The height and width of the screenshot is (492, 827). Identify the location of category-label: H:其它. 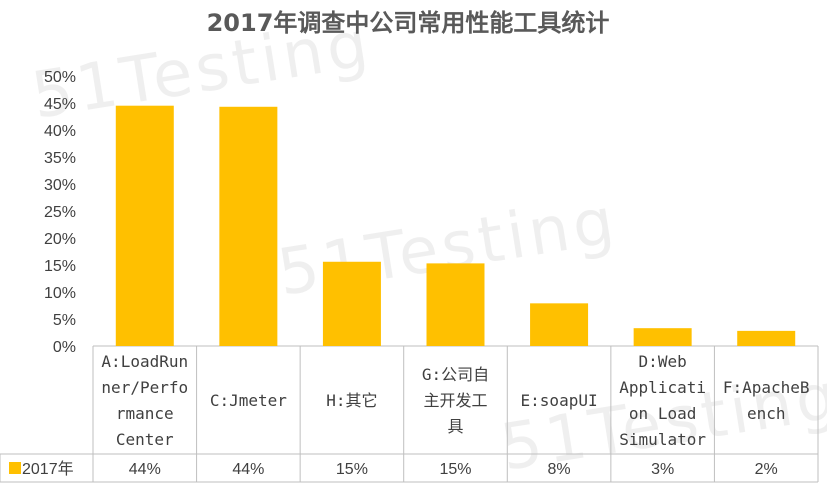
(351, 400).